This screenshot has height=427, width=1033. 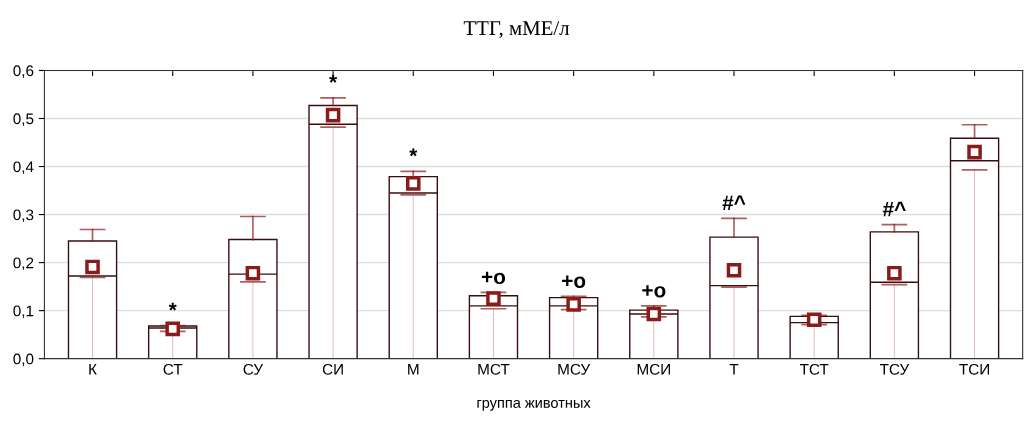 What do you see at coordinates (516, 30) in the screenshot?
I see `chart-title: ТТГ, мМЕ/л` at bounding box center [516, 30].